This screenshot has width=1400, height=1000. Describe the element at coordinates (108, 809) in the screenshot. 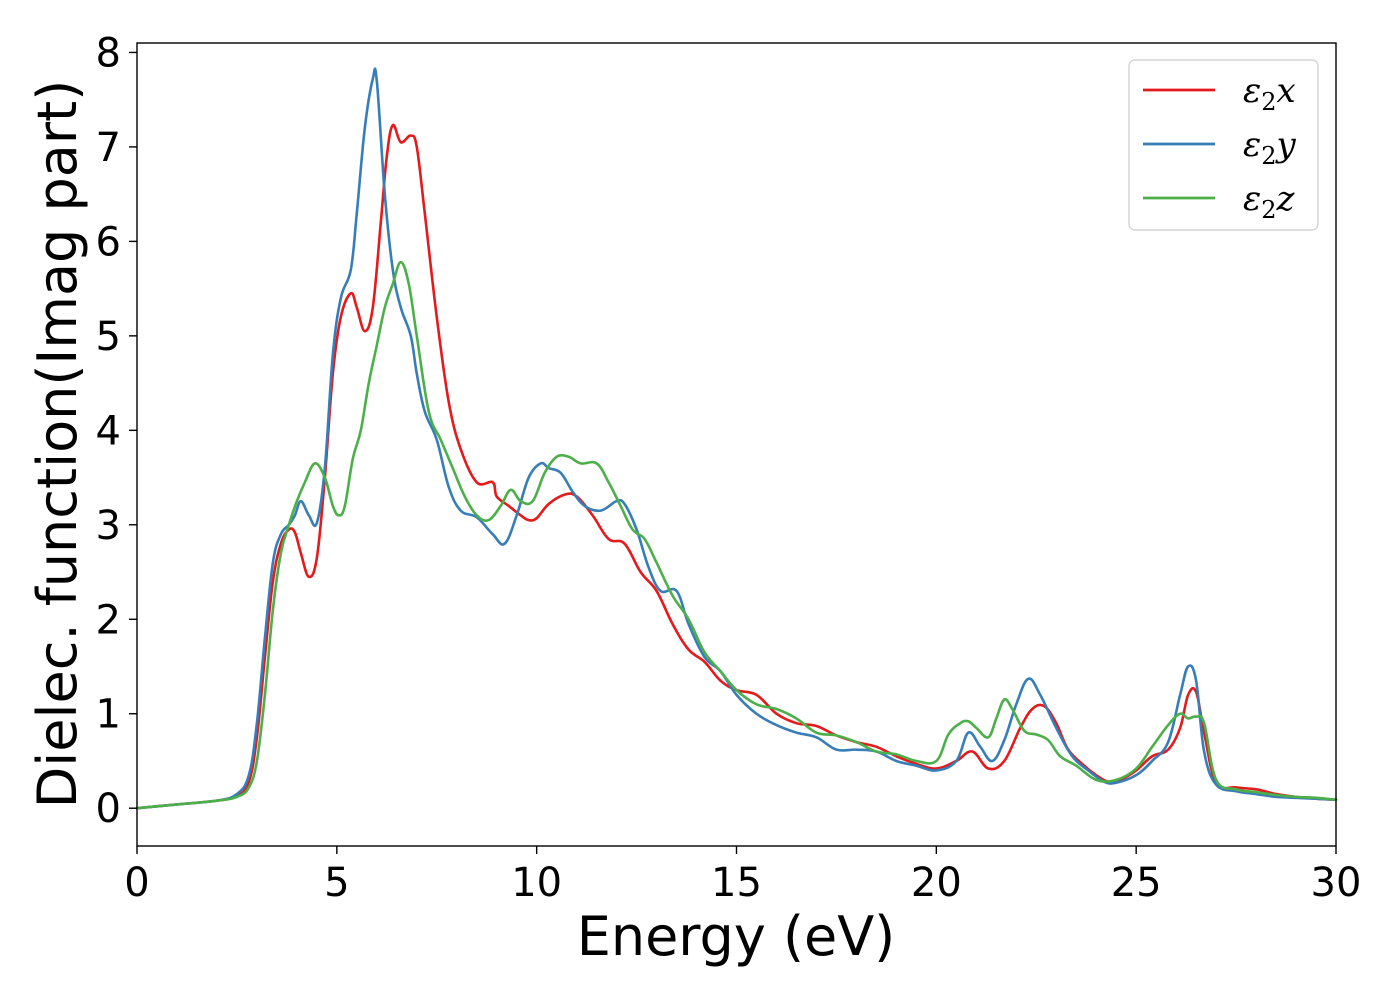

I see `y-tick-label: 0` at that location.